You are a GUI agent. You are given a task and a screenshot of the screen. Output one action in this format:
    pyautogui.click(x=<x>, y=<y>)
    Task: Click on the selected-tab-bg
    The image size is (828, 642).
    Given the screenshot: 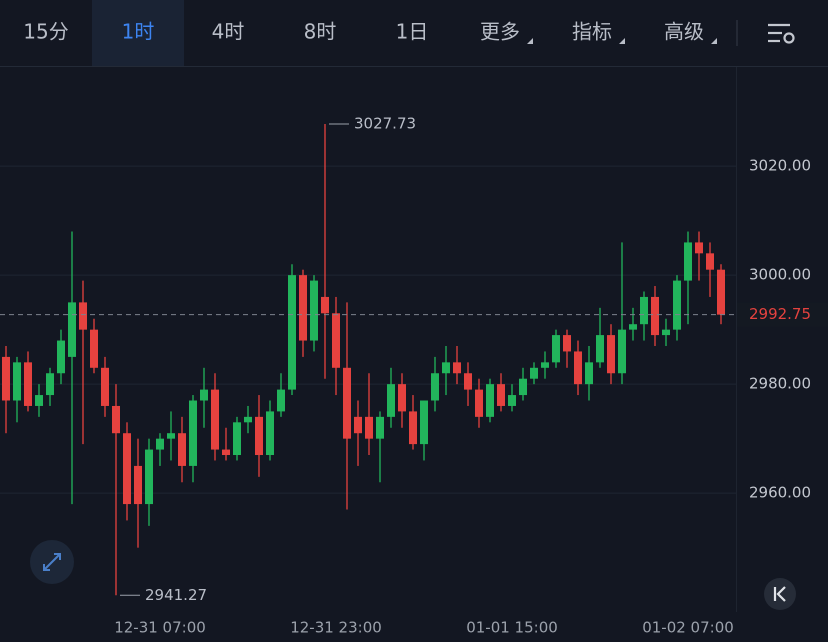 What is the action you would take?
    pyautogui.click(x=138, y=33)
    